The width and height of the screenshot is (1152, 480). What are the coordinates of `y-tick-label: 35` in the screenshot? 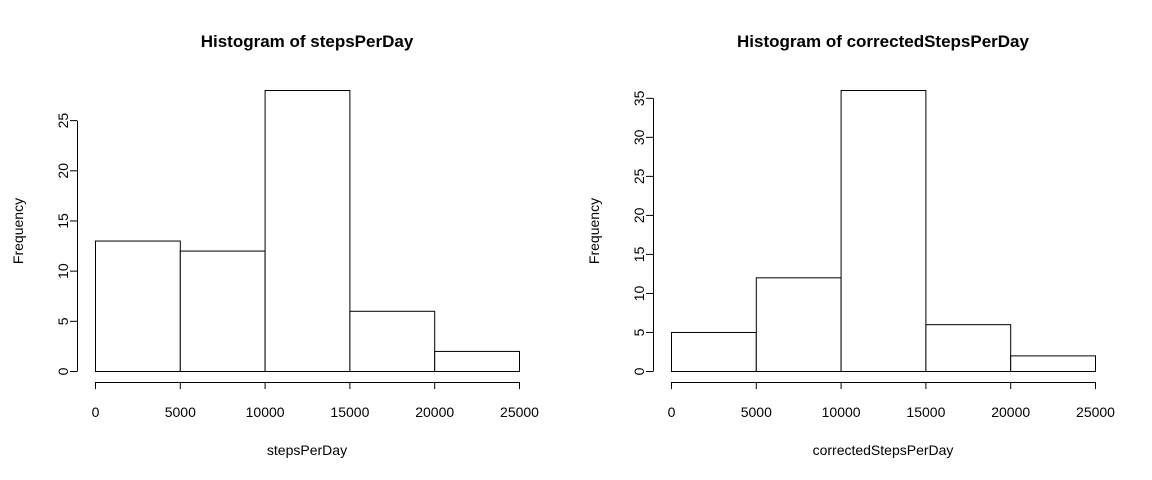 It's located at (639, 98).